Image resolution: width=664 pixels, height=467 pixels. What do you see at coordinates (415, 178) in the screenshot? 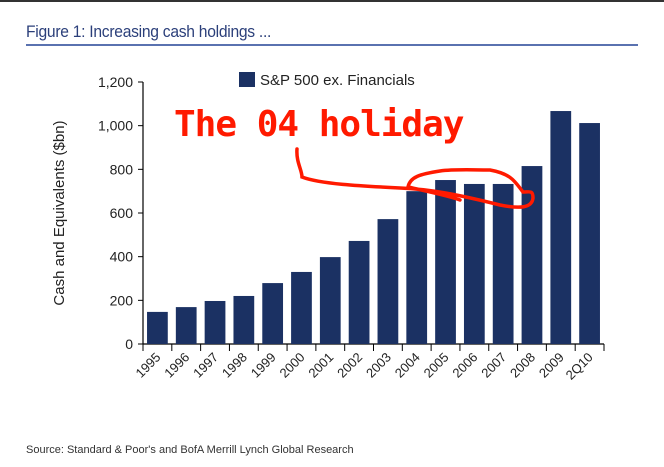
I see `annotation-scribble` at bounding box center [415, 178].